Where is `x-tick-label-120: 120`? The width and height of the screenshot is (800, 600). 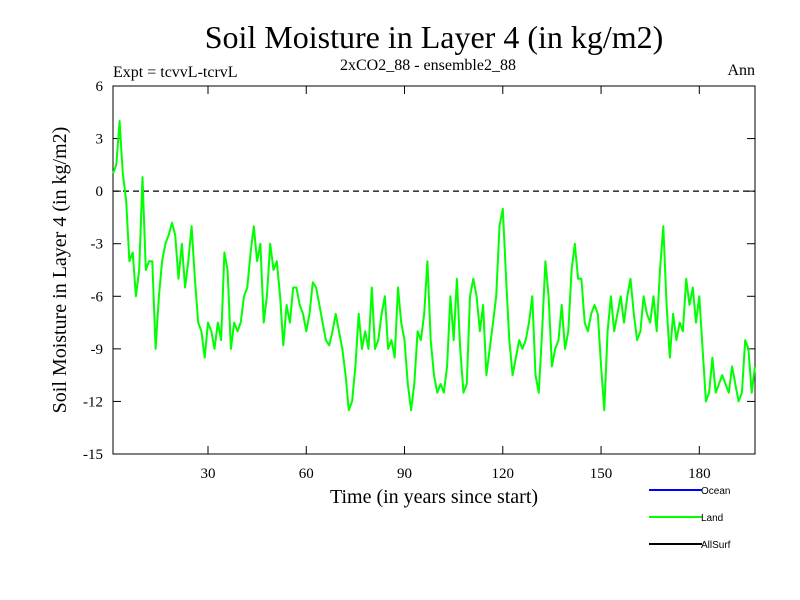 x-tick-label-120: 120 is located at coordinates (503, 474).